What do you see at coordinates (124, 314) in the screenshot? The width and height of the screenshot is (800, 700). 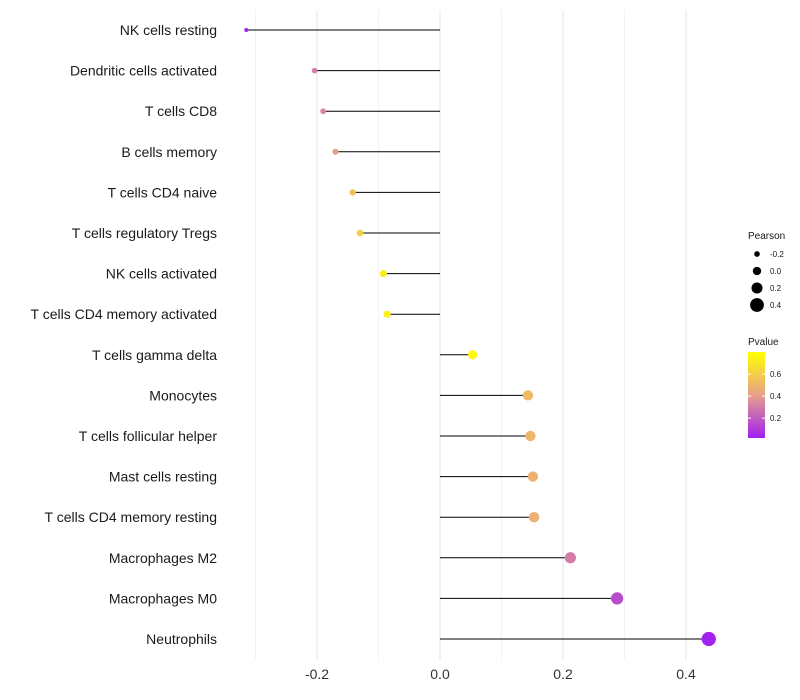 I see `category-label: T cells CD4 memory activated` at bounding box center [124, 314].